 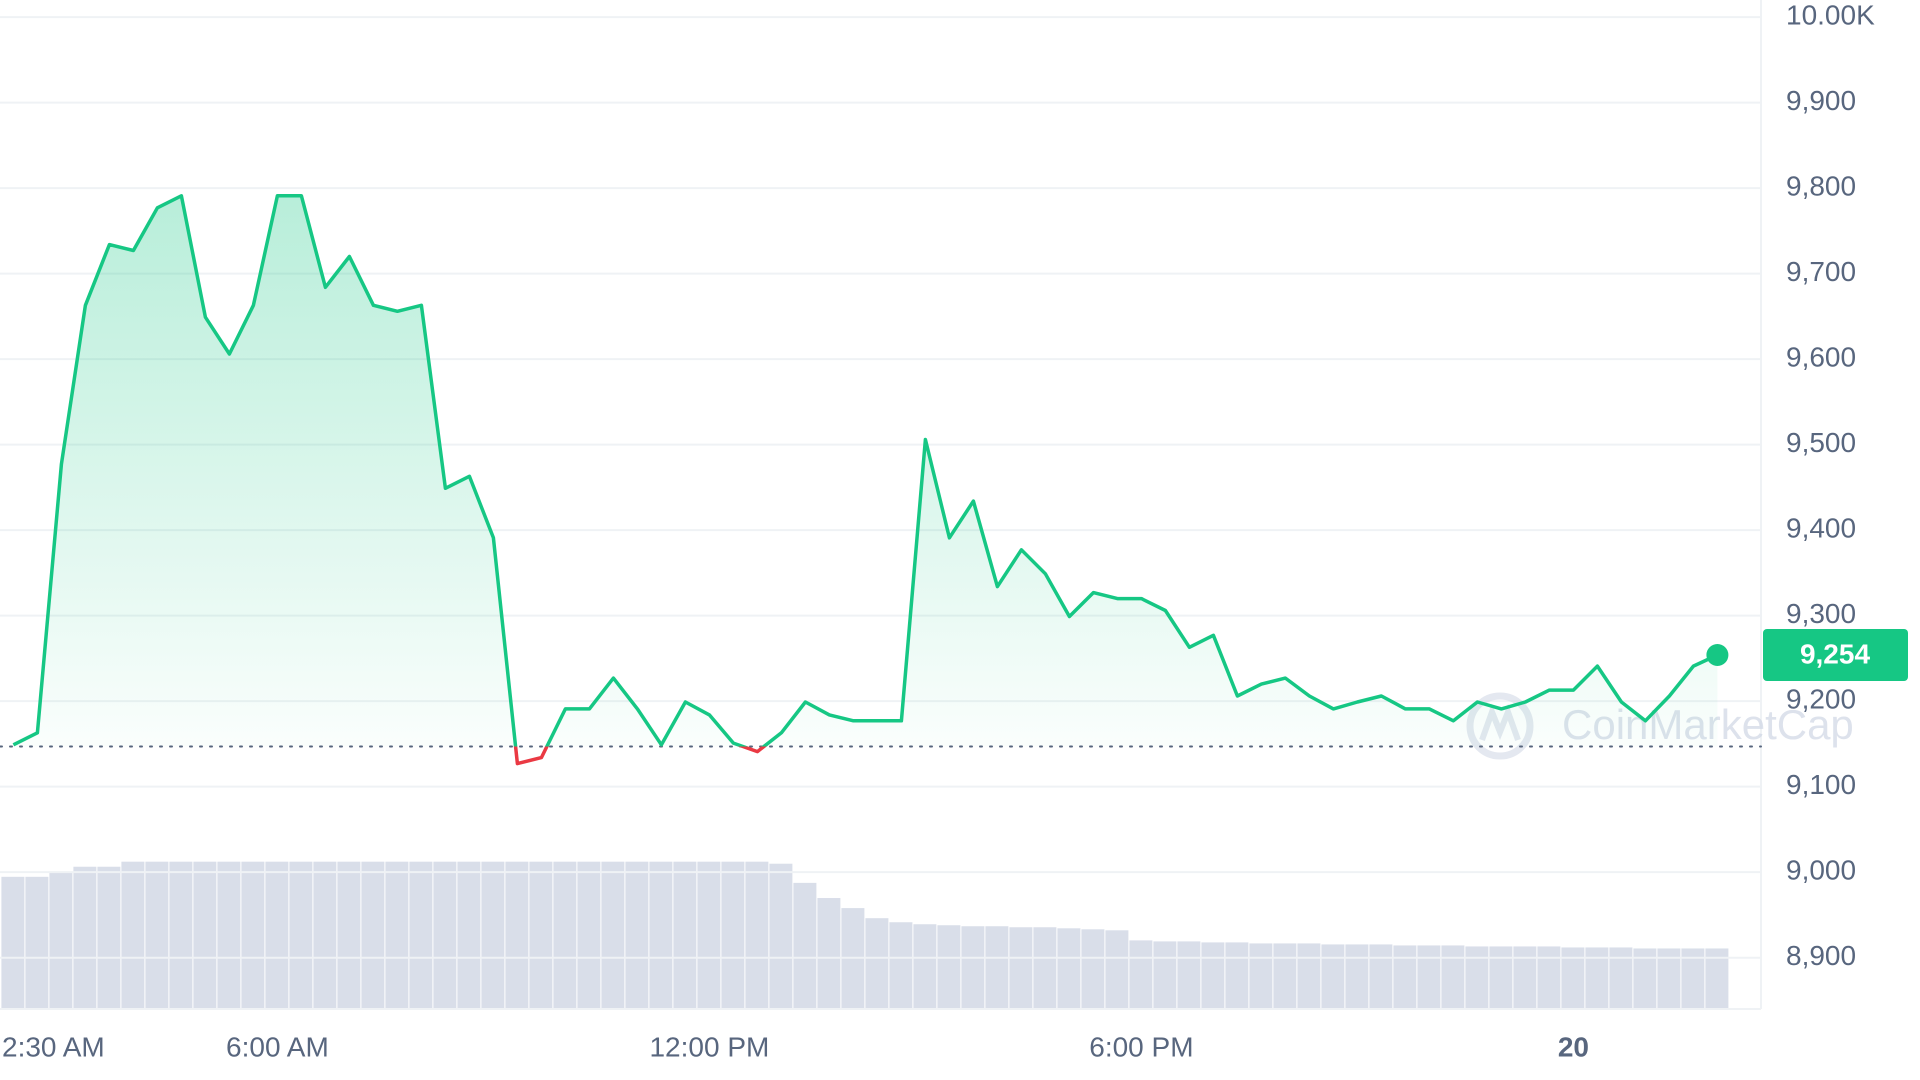 What do you see at coordinates (1573, 1046) in the screenshot?
I see `x-tick-label: 20` at bounding box center [1573, 1046].